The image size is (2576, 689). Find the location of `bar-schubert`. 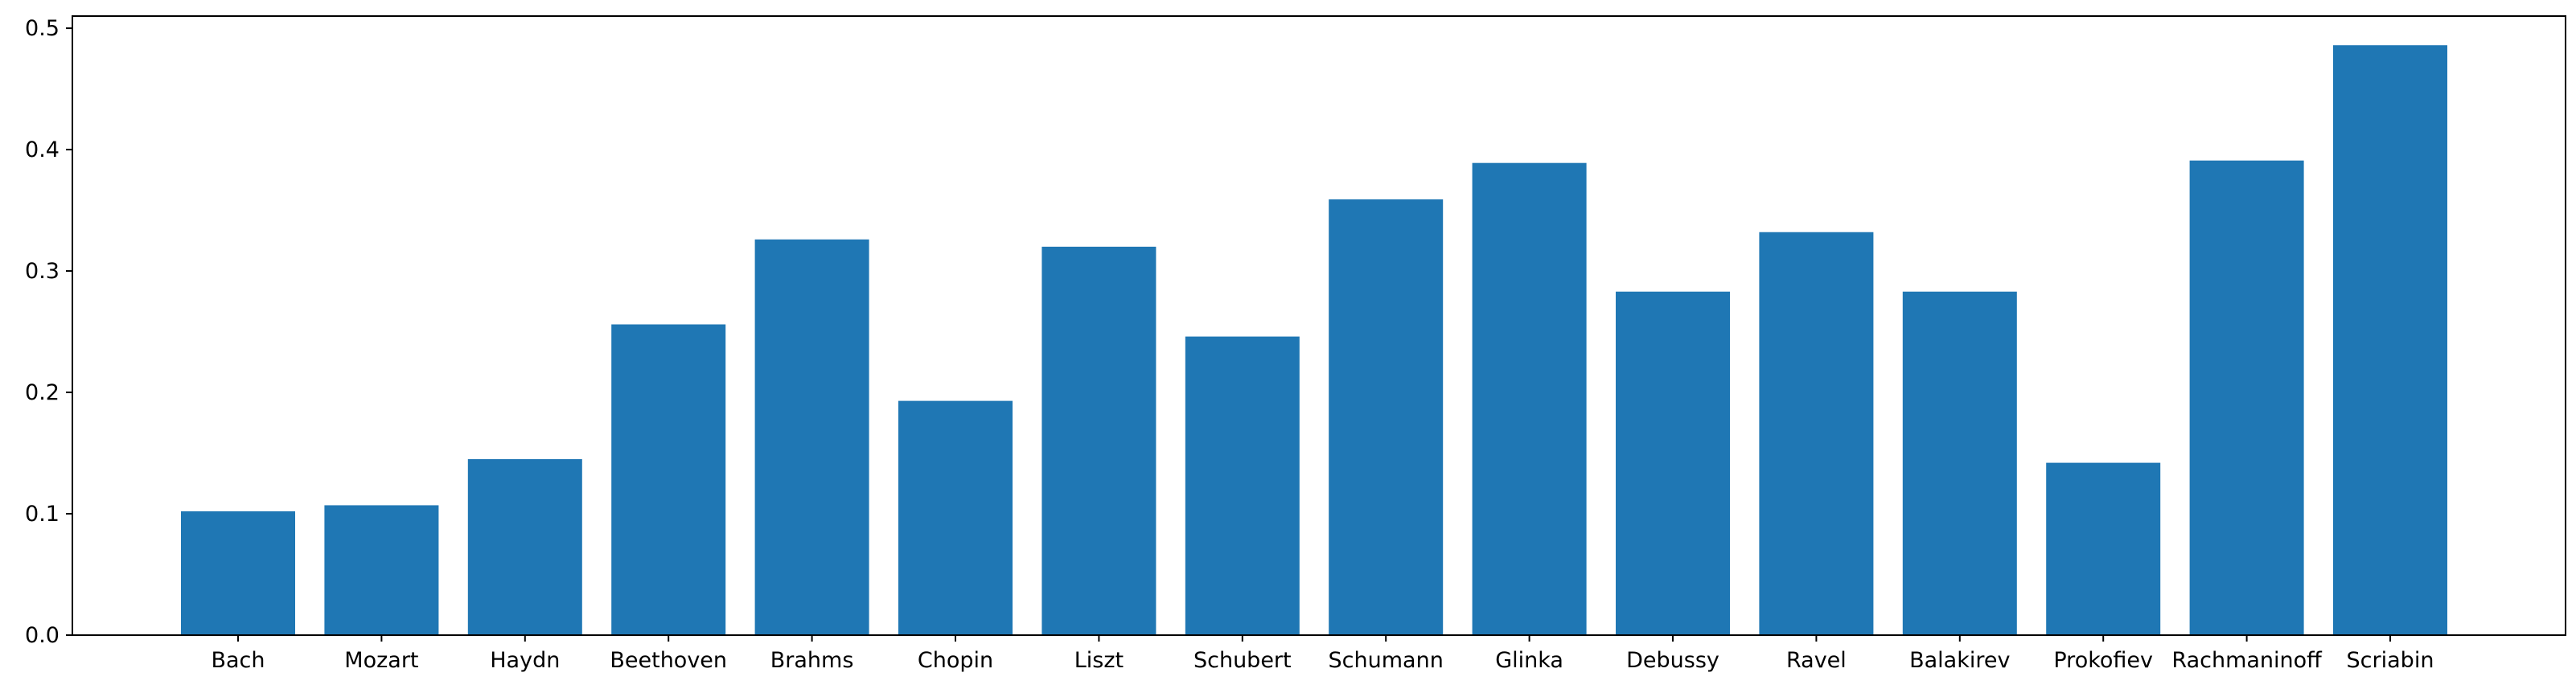

bar-schubert is located at coordinates (1242, 485).